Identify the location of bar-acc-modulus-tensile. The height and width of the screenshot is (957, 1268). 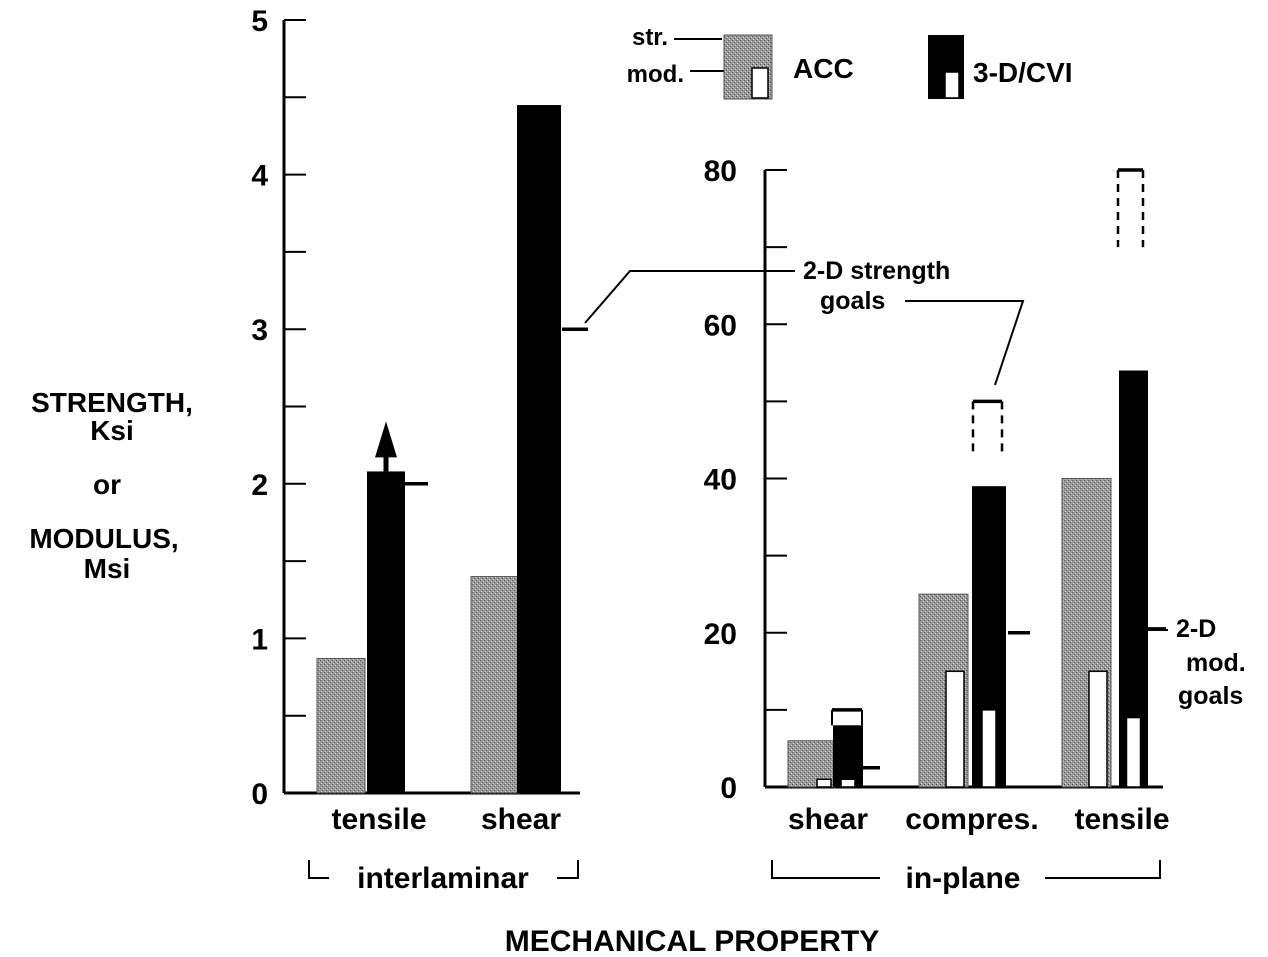
(1098, 729).